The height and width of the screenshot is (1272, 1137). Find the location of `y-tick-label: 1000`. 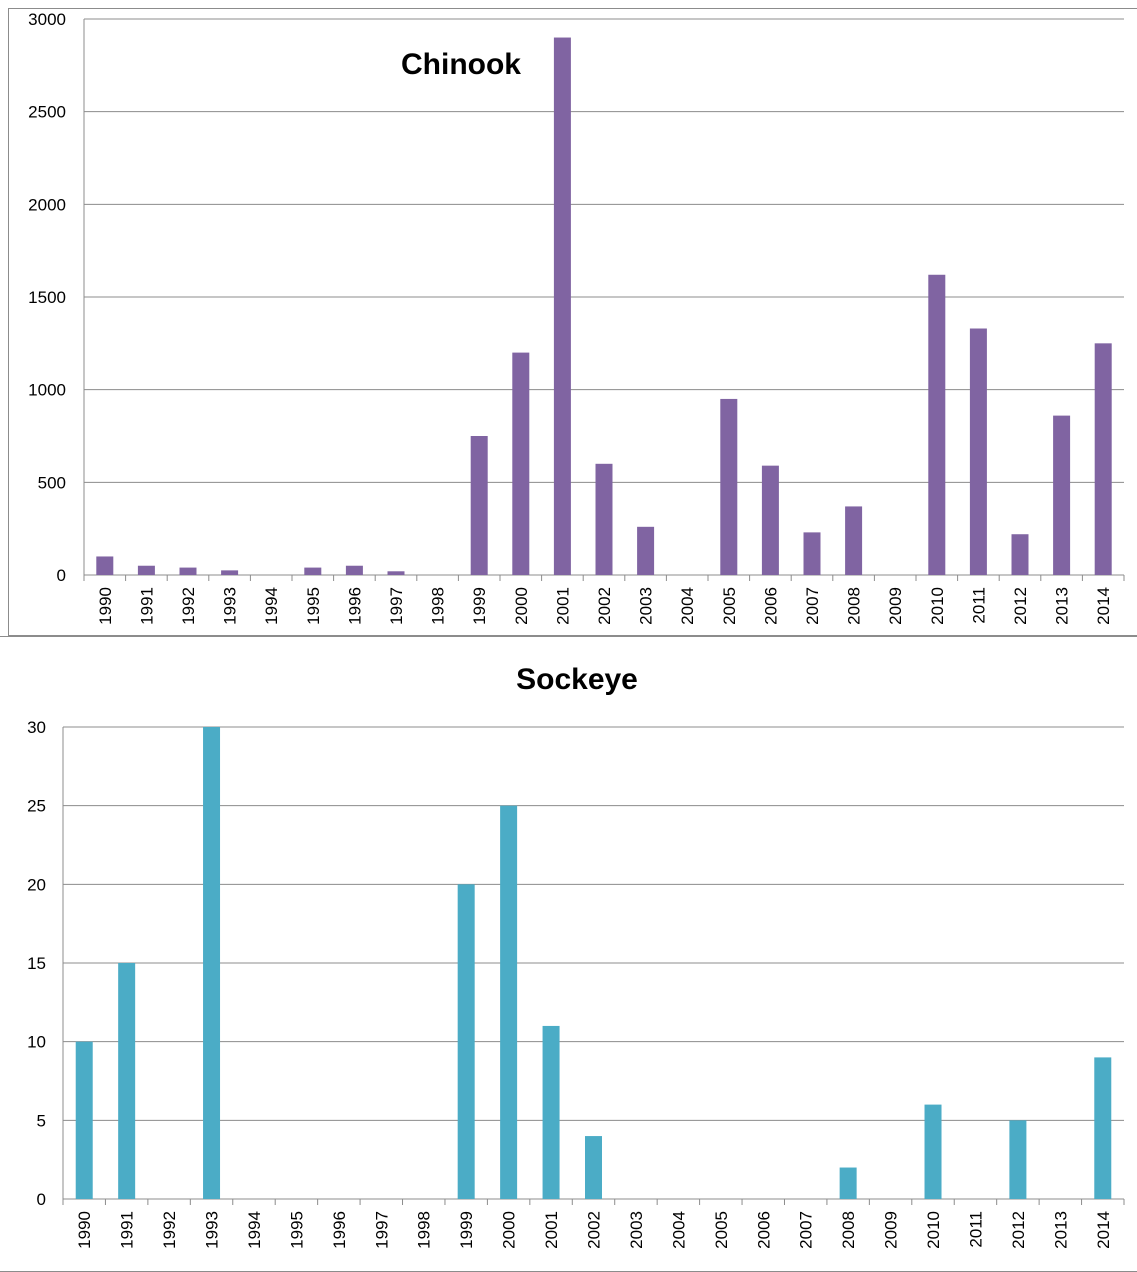

y-tick-label: 1000 is located at coordinates (47, 390).